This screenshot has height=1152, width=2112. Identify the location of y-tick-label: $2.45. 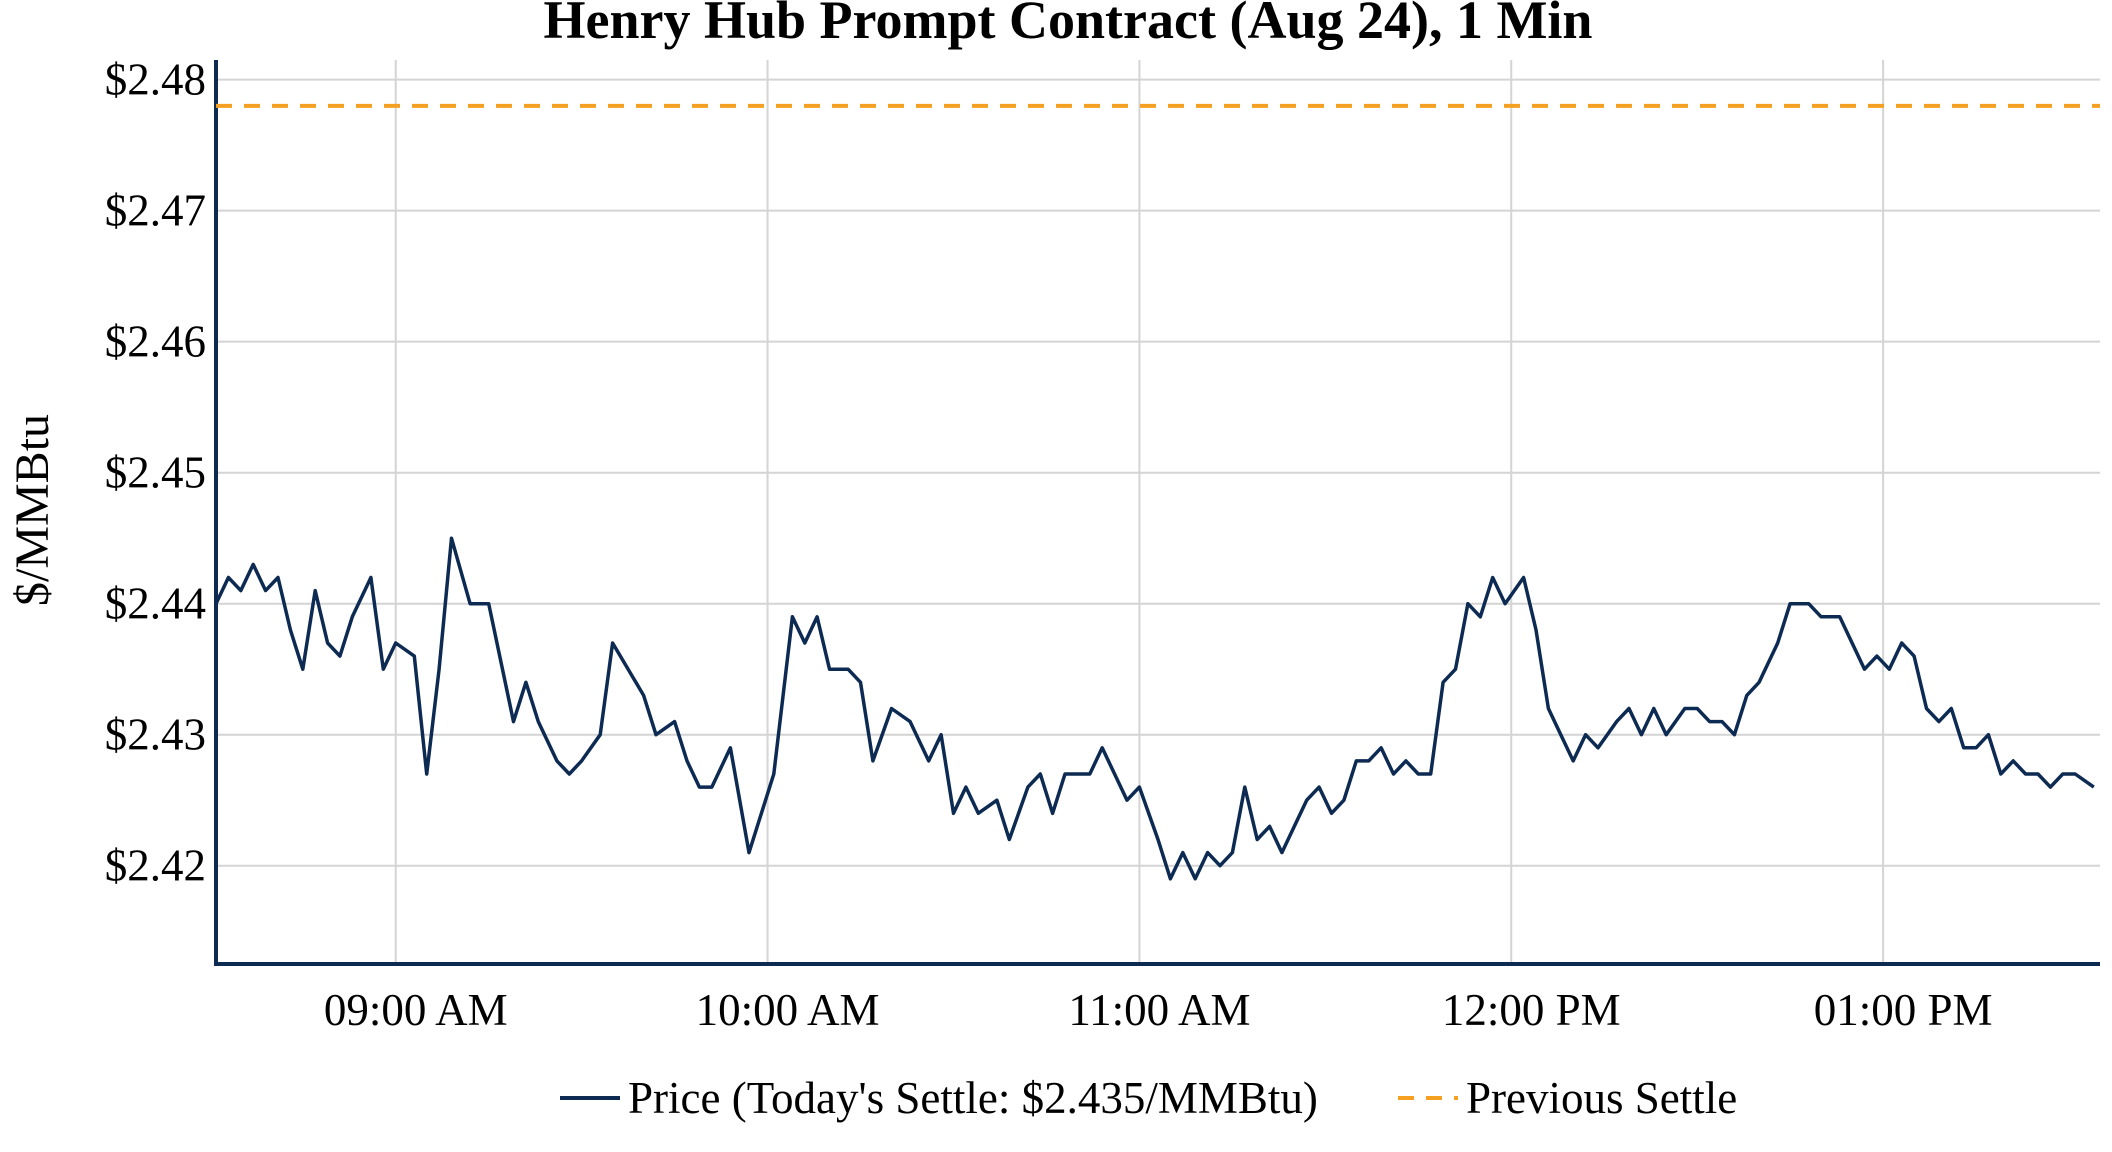
(155, 473).